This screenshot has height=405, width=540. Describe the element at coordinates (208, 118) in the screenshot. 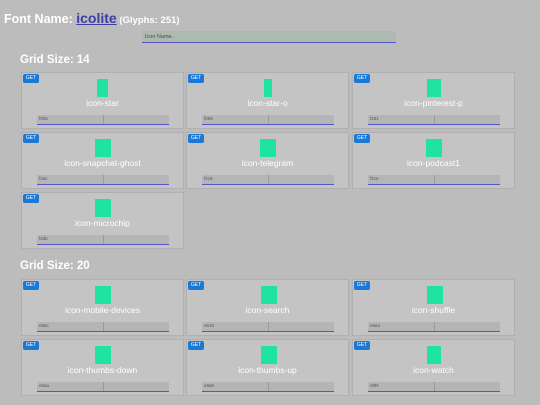

I see `icon-code: f006` at that location.